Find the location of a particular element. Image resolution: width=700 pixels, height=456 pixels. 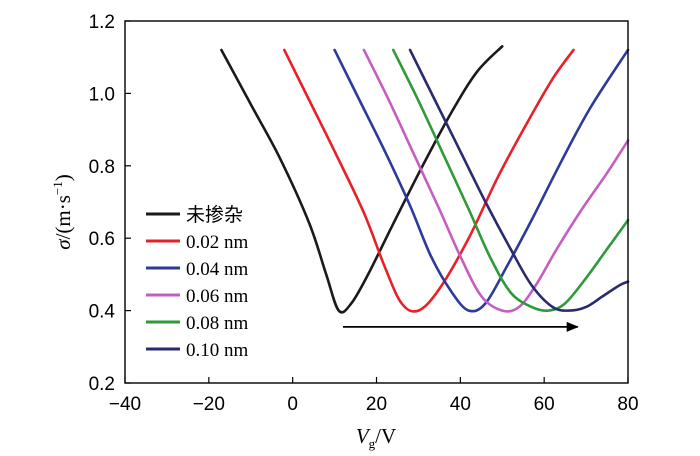

x-tick-label-4: 40 is located at coordinates (460, 404).